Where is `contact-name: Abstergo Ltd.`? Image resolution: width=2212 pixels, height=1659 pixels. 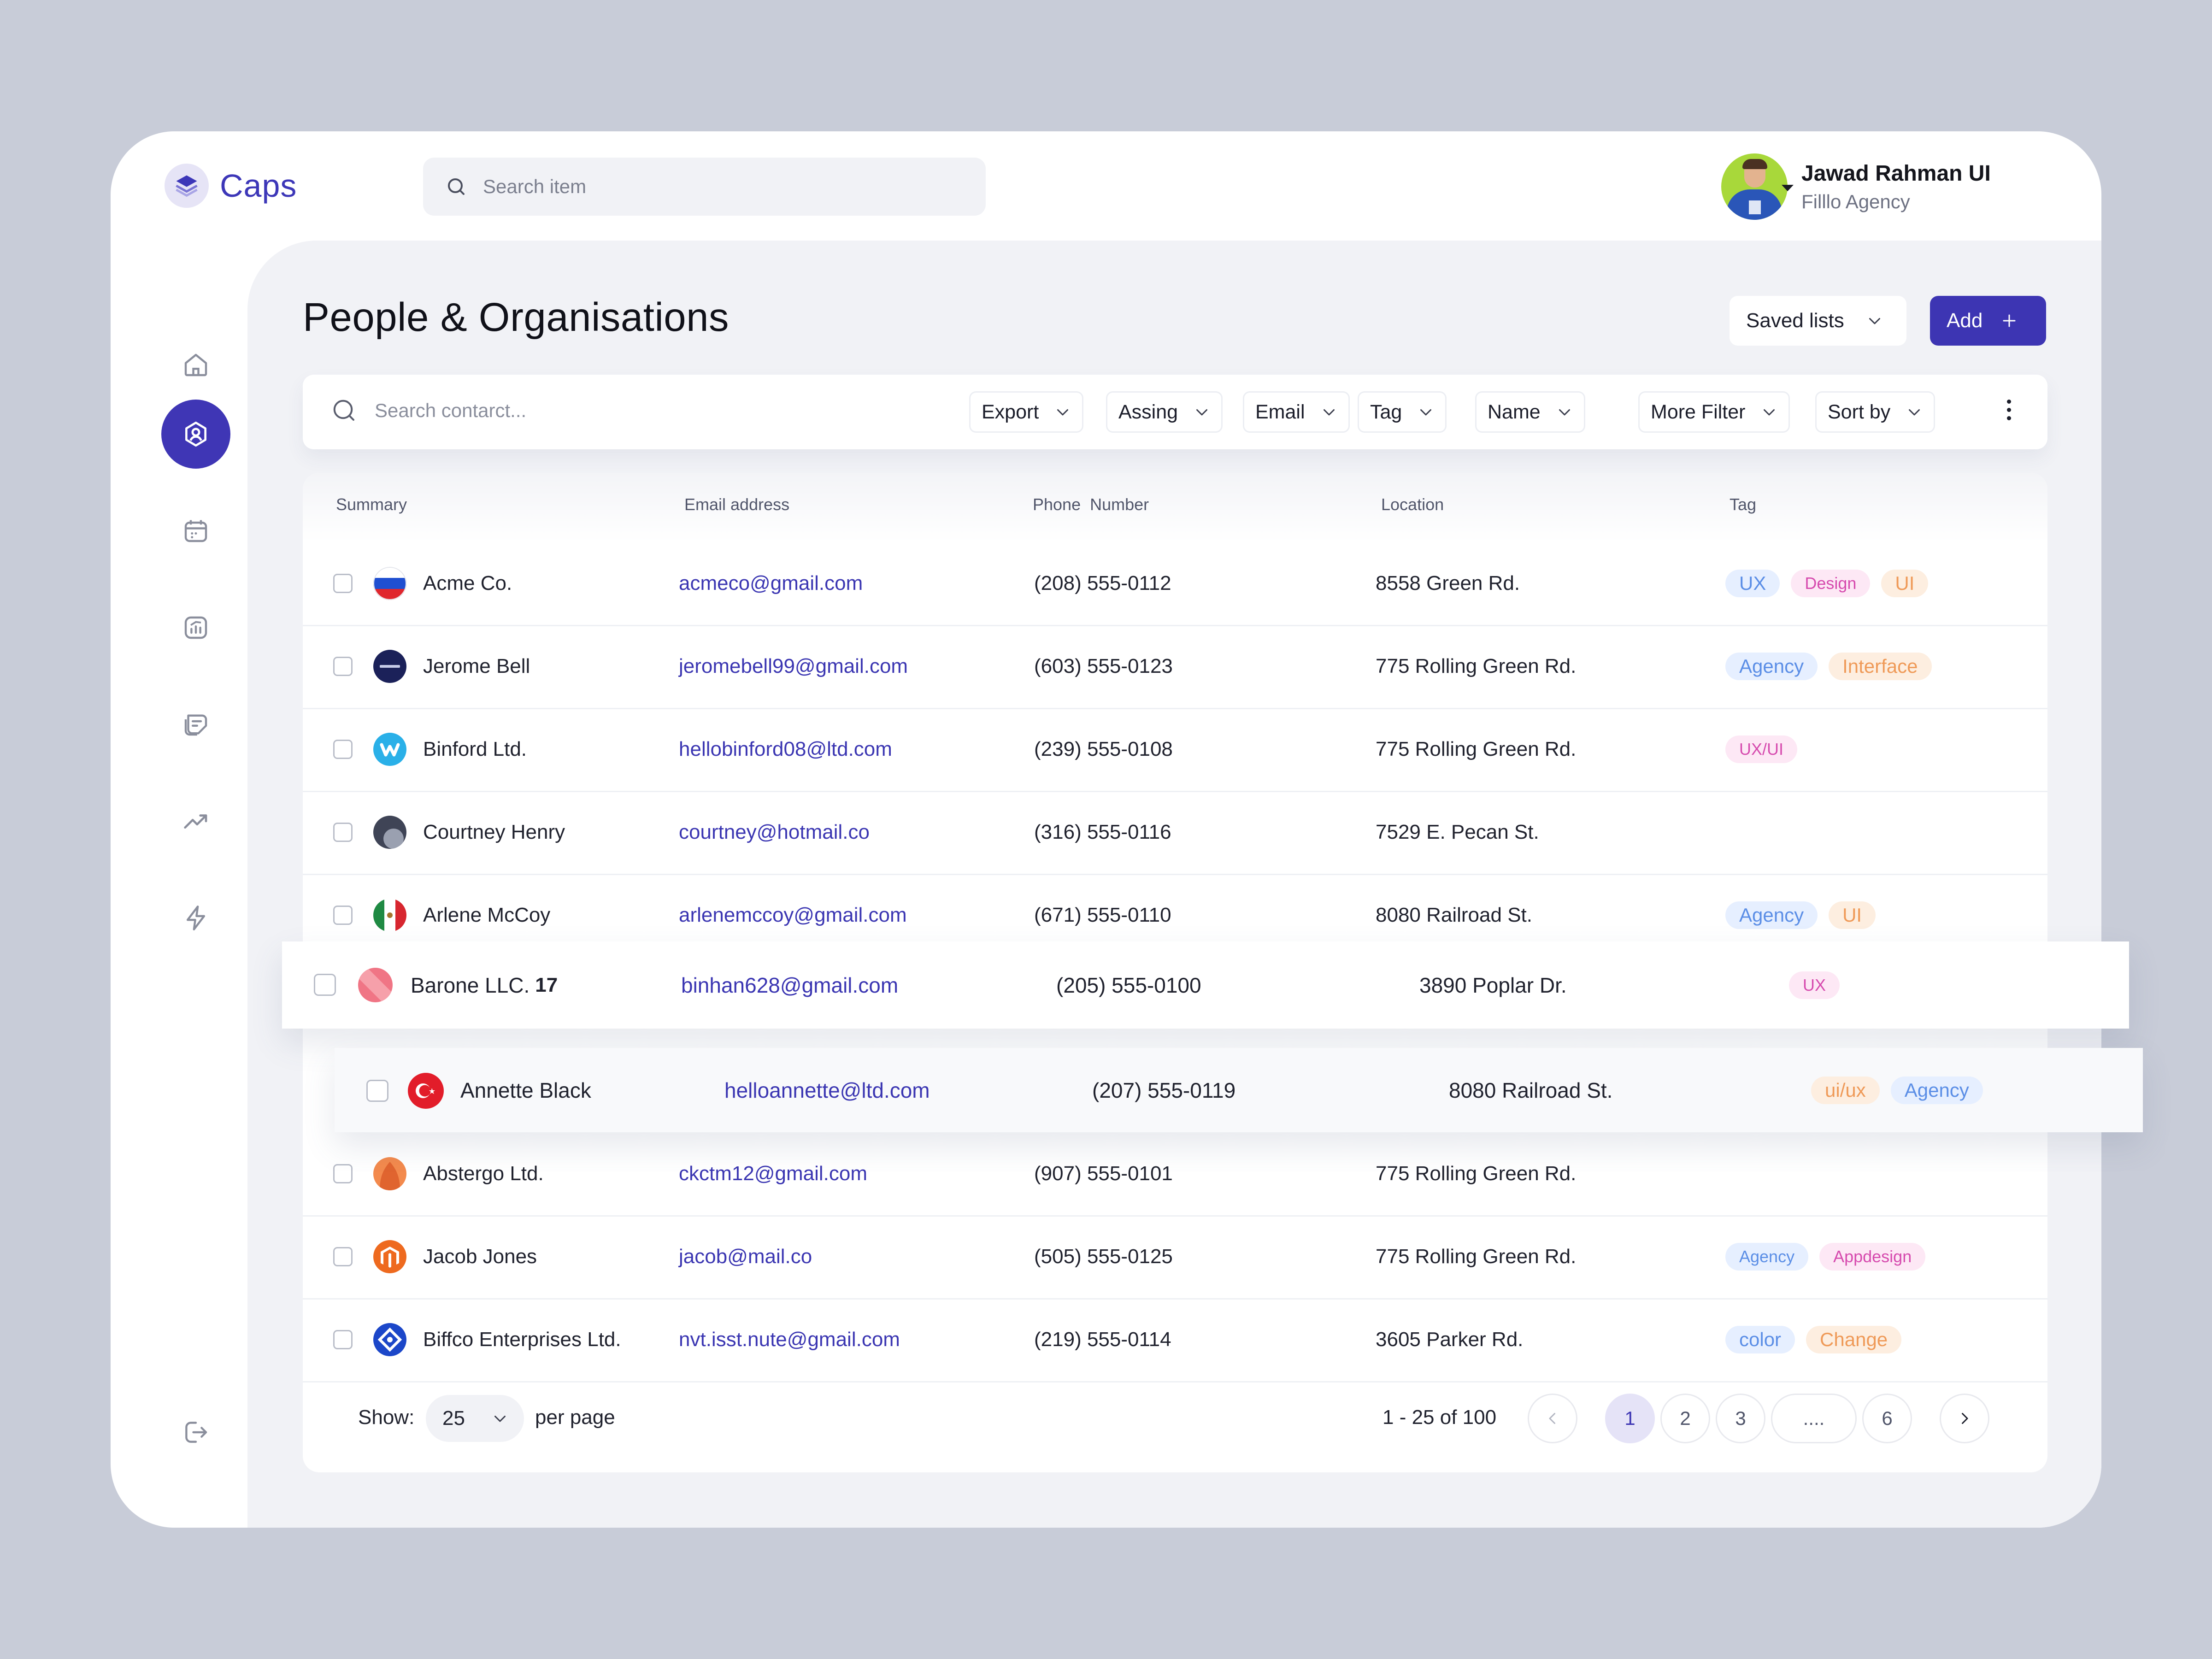
contact-name: Abstergo Ltd. is located at coordinates (483, 1173).